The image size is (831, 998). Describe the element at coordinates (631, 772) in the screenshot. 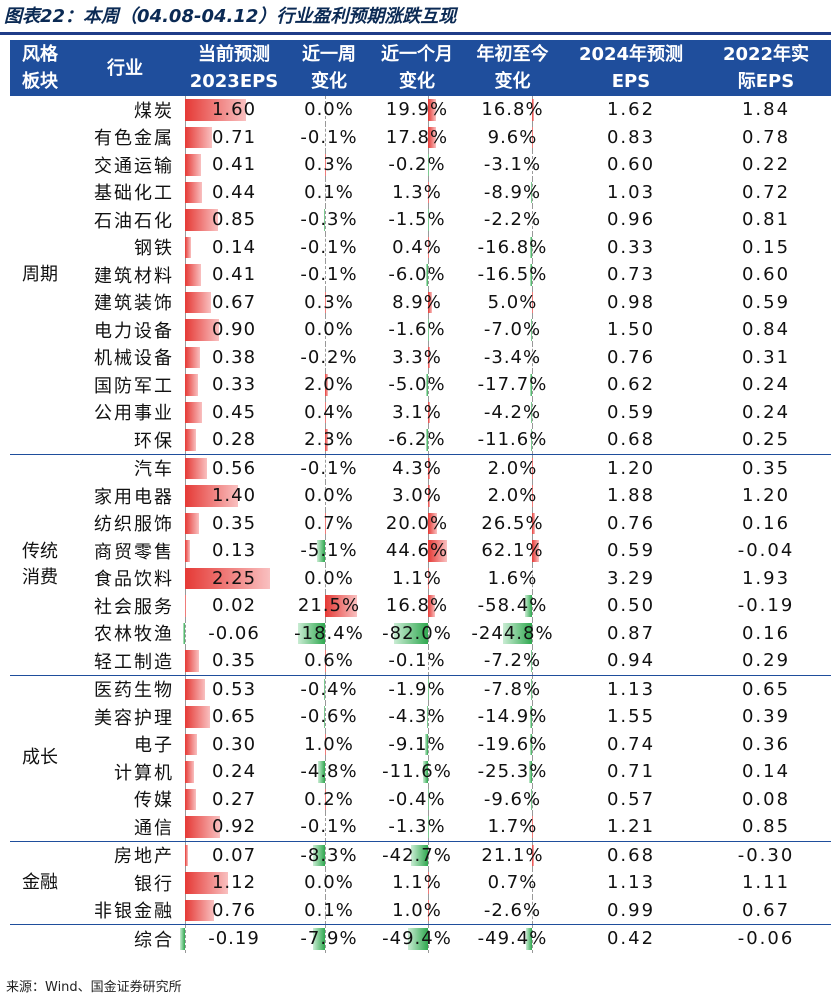

I see `eps-2024-value: 0.71` at that location.